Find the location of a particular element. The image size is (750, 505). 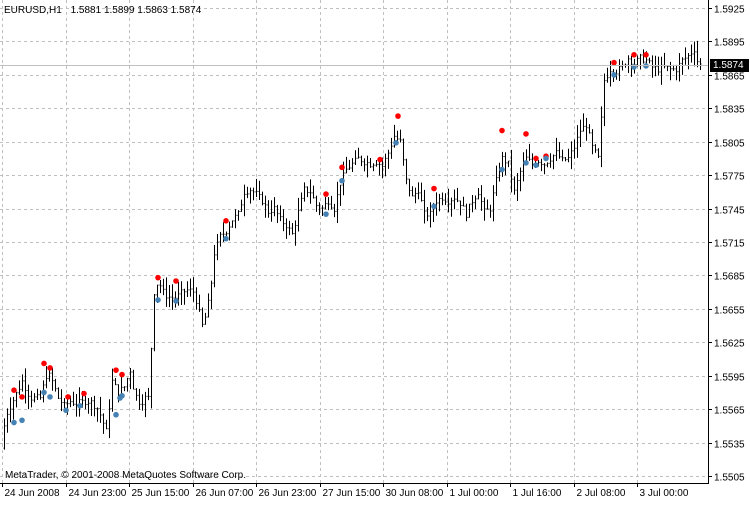

ohlc-label: 1.5881 1.5899 1.5863 1.5874 is located at coordinates (136, 10).